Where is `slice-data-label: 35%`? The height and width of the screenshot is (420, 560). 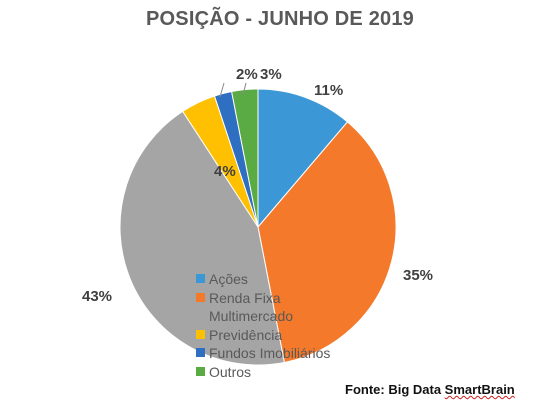 slice-data-label: 35% is located at coordinates (418, 275).